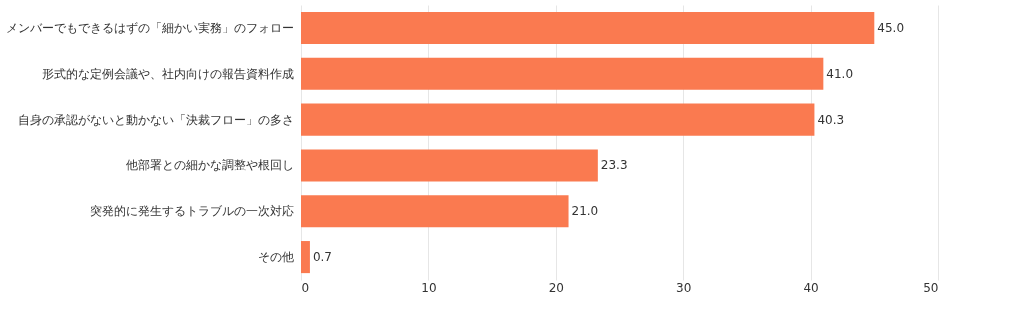  I want to click on x-tick-label: 20, so click(556, 287).